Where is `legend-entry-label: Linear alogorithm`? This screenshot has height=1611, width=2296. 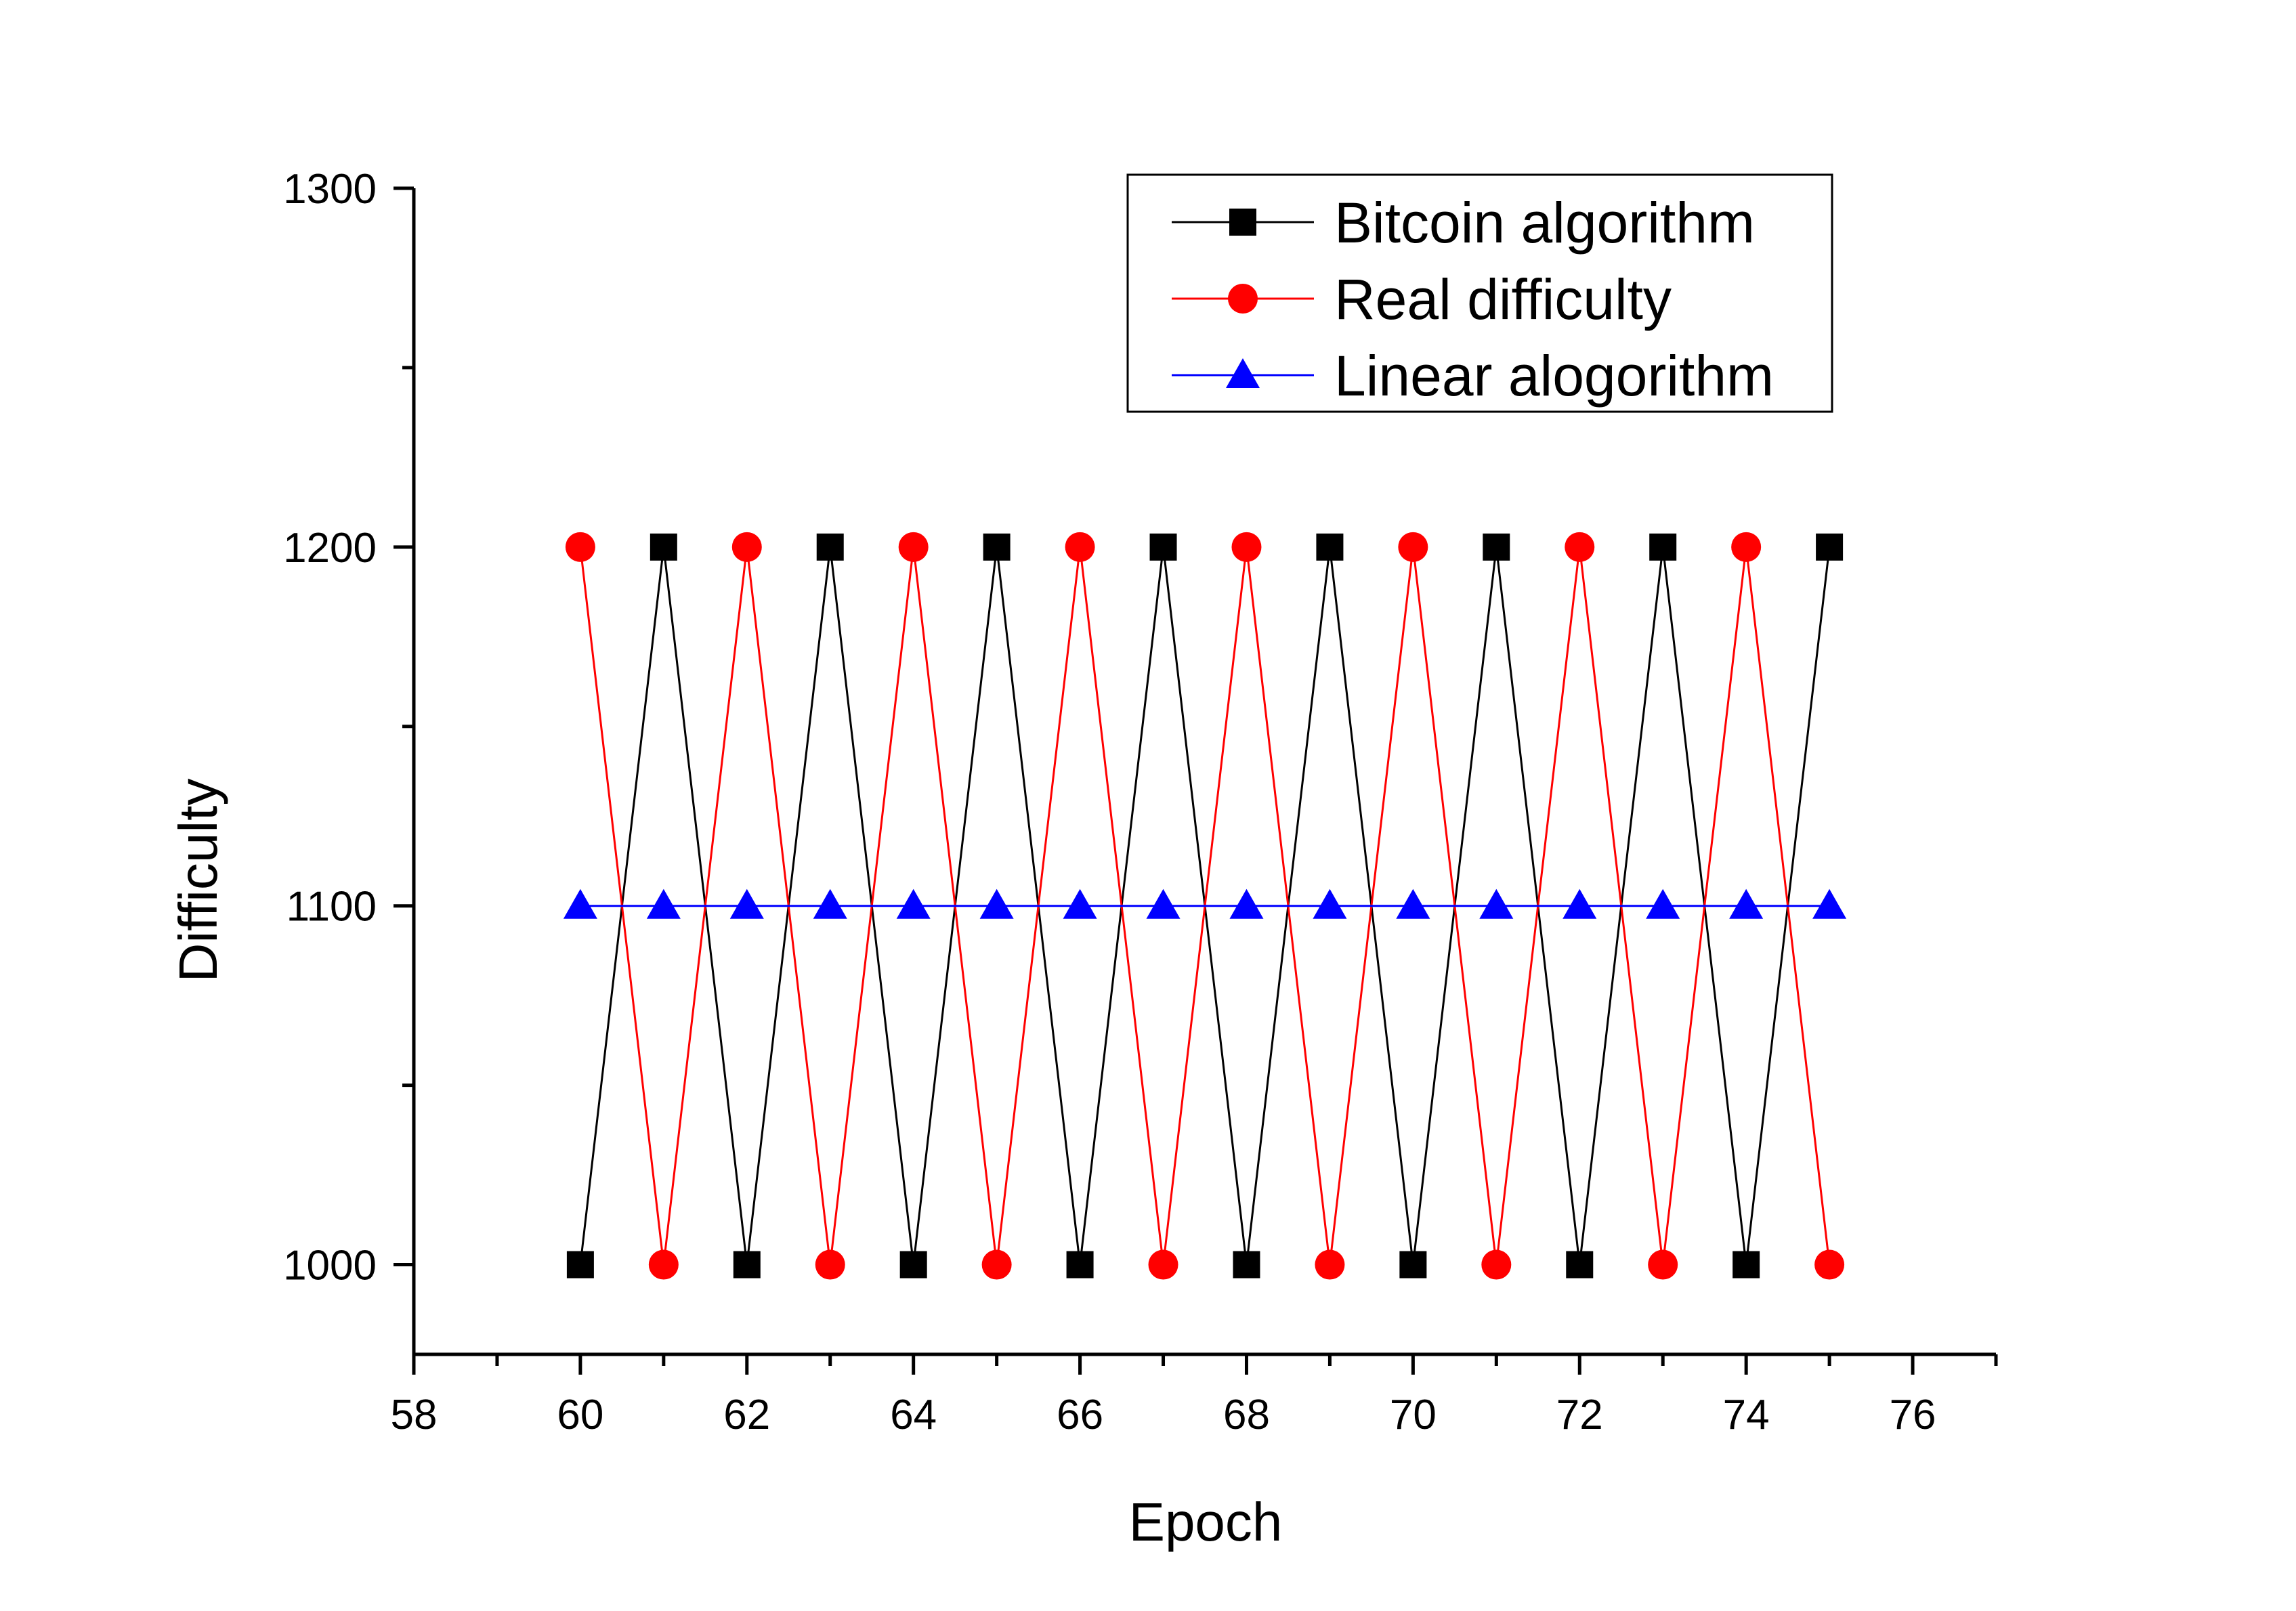
legend-entry-label: Linear alogorithm is located at coordinates (1554, 376).